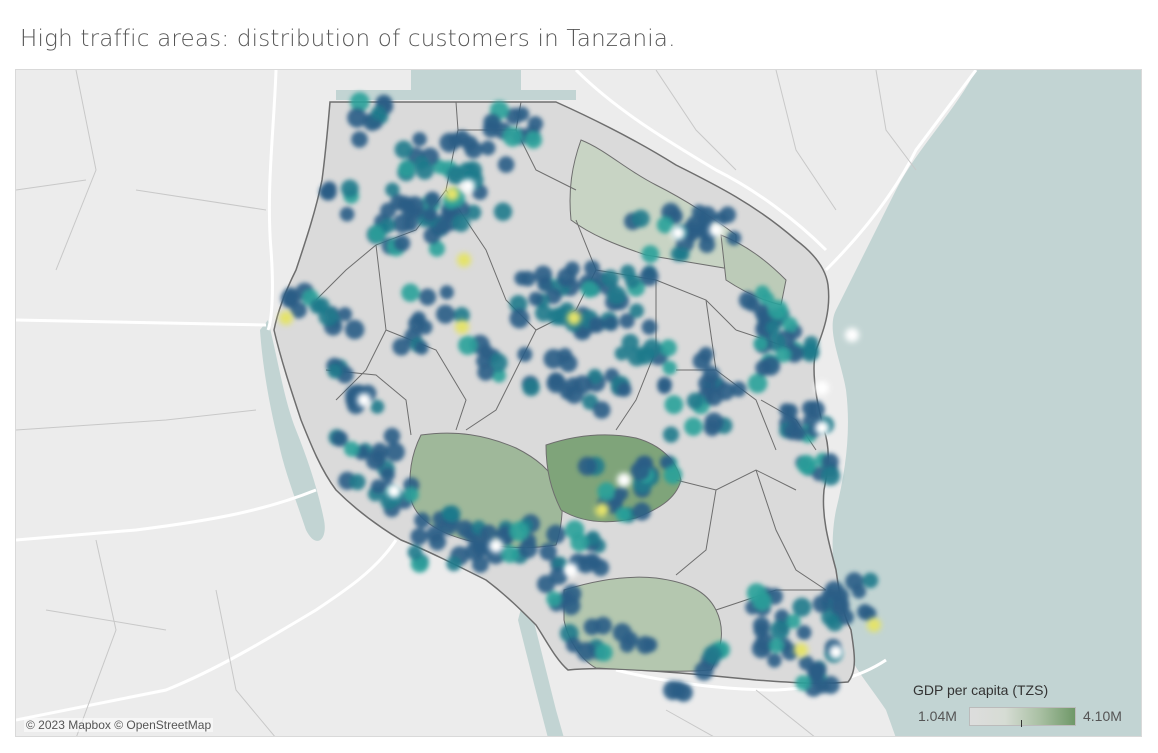 The image size is (1158, 753). I want to click on legend-min-label: 1.04M, so click(937, 716).